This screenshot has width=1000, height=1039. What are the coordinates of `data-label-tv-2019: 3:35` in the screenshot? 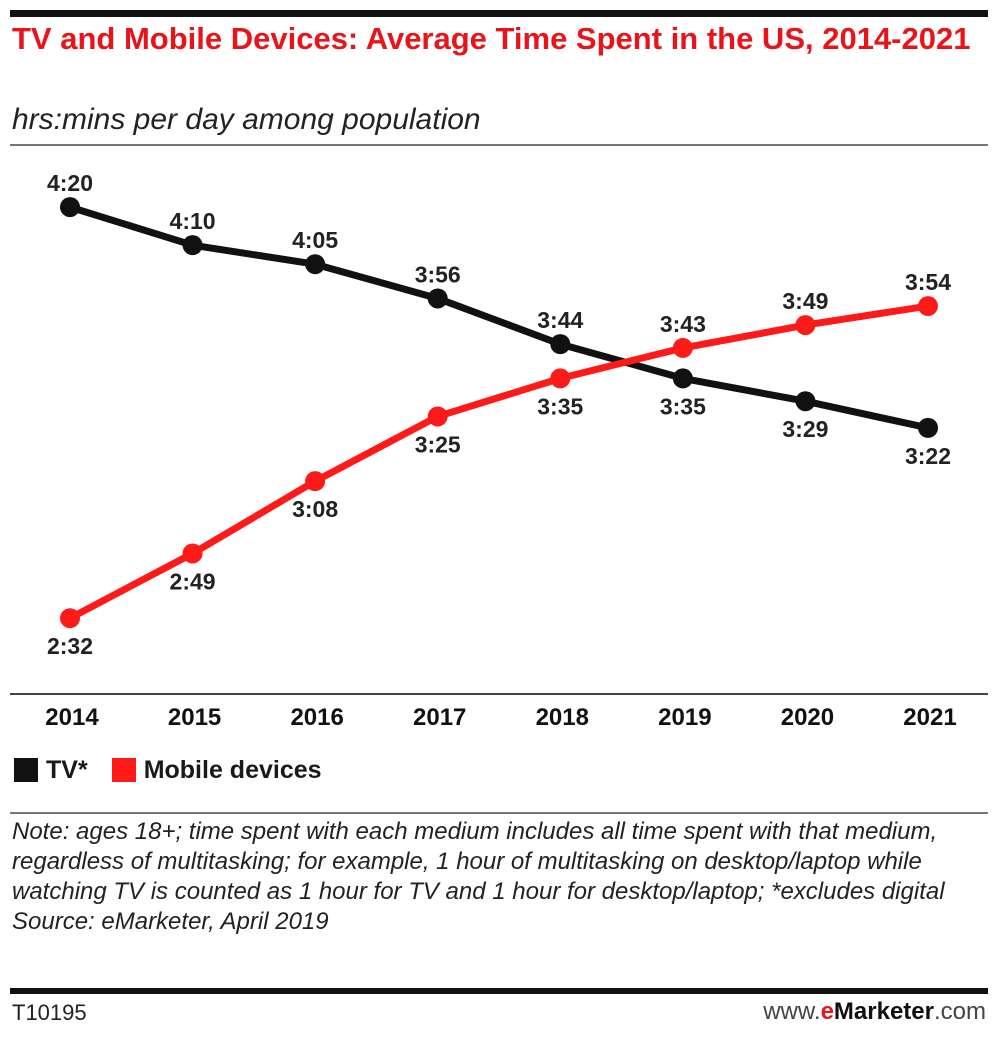 It's located at (683, 406).